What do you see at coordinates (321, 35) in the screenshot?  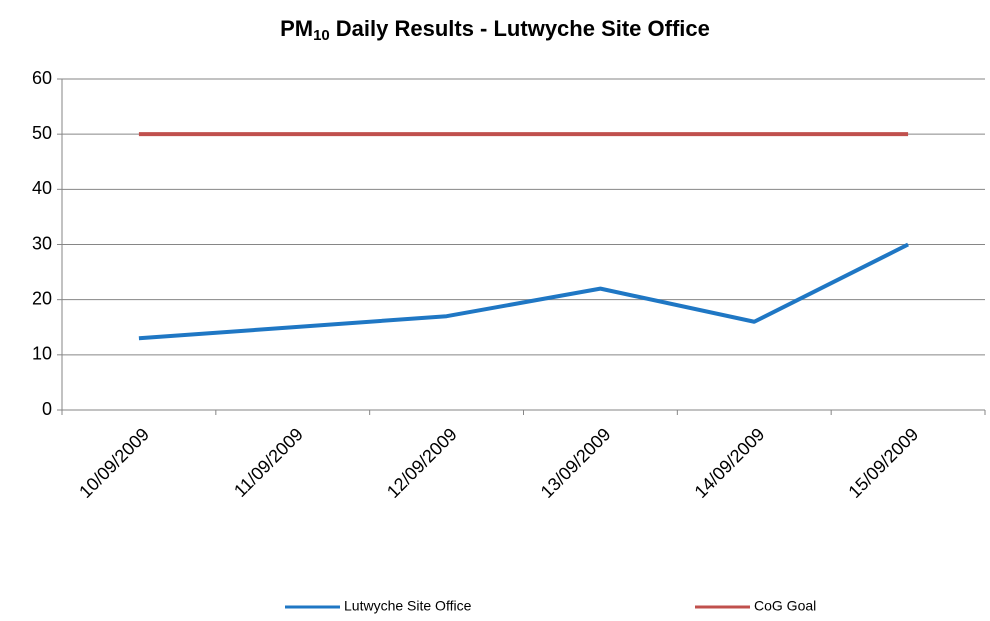 I see `title-subscript: 10` at bounding box center [321, 35].